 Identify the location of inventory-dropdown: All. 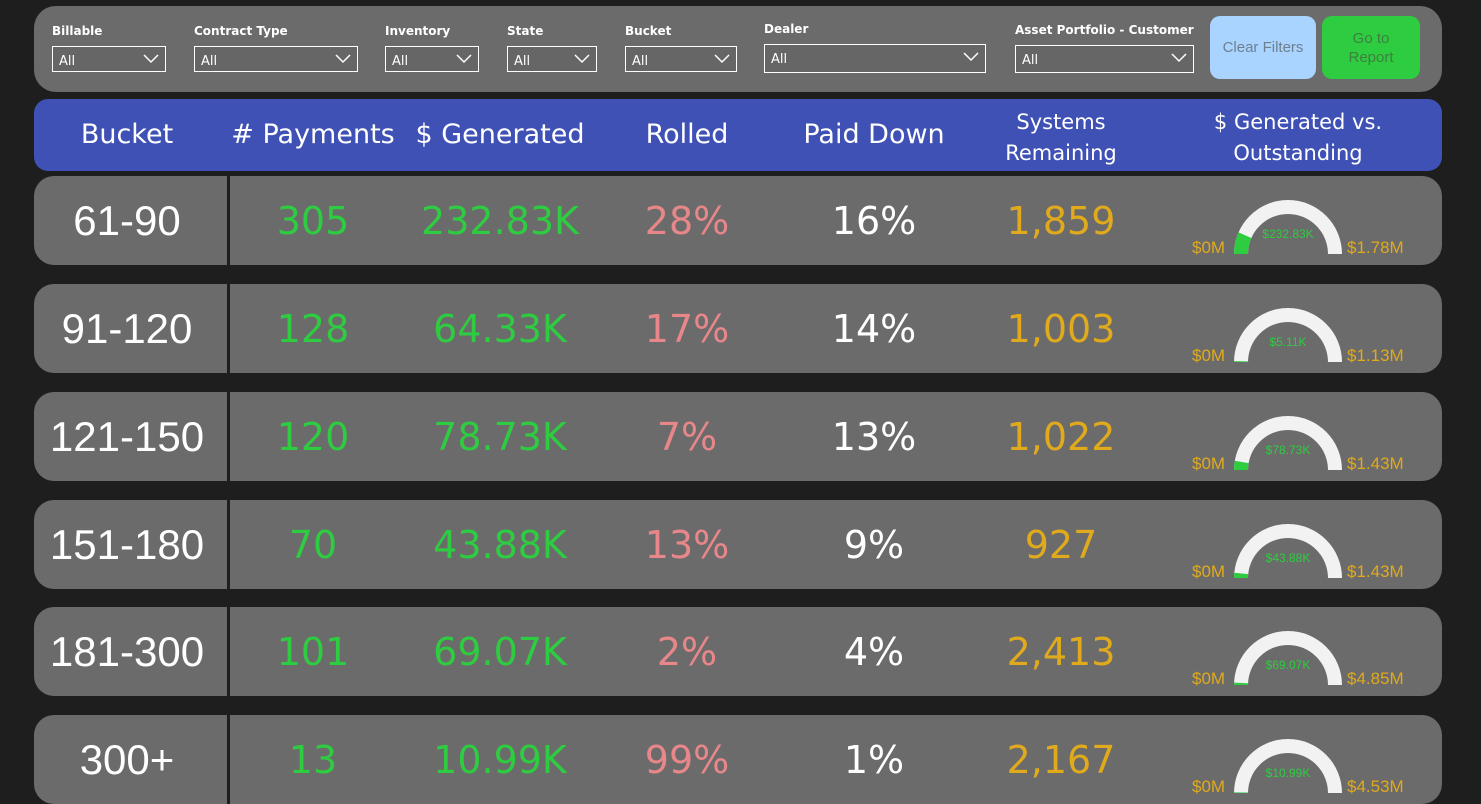
(432, 59).